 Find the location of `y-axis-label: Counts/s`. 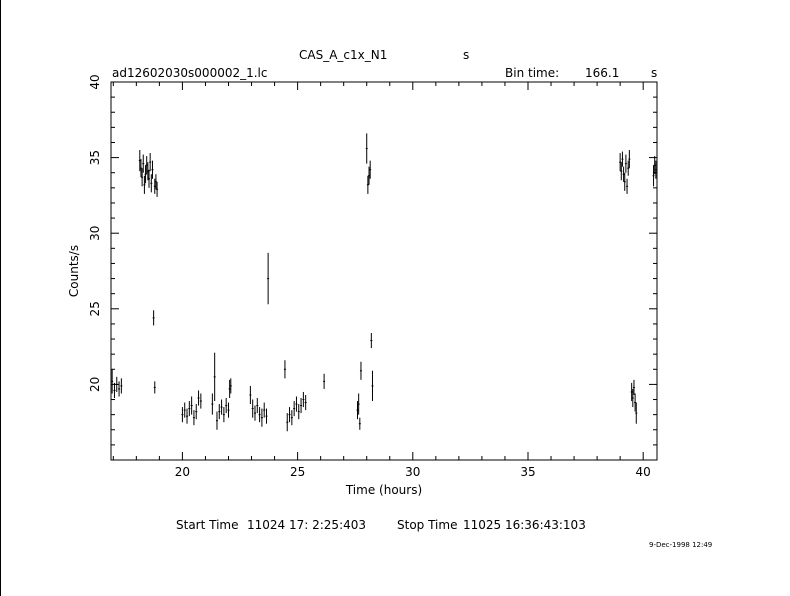

y-axis-label: Counts/s is located at coordinates (74, 271).